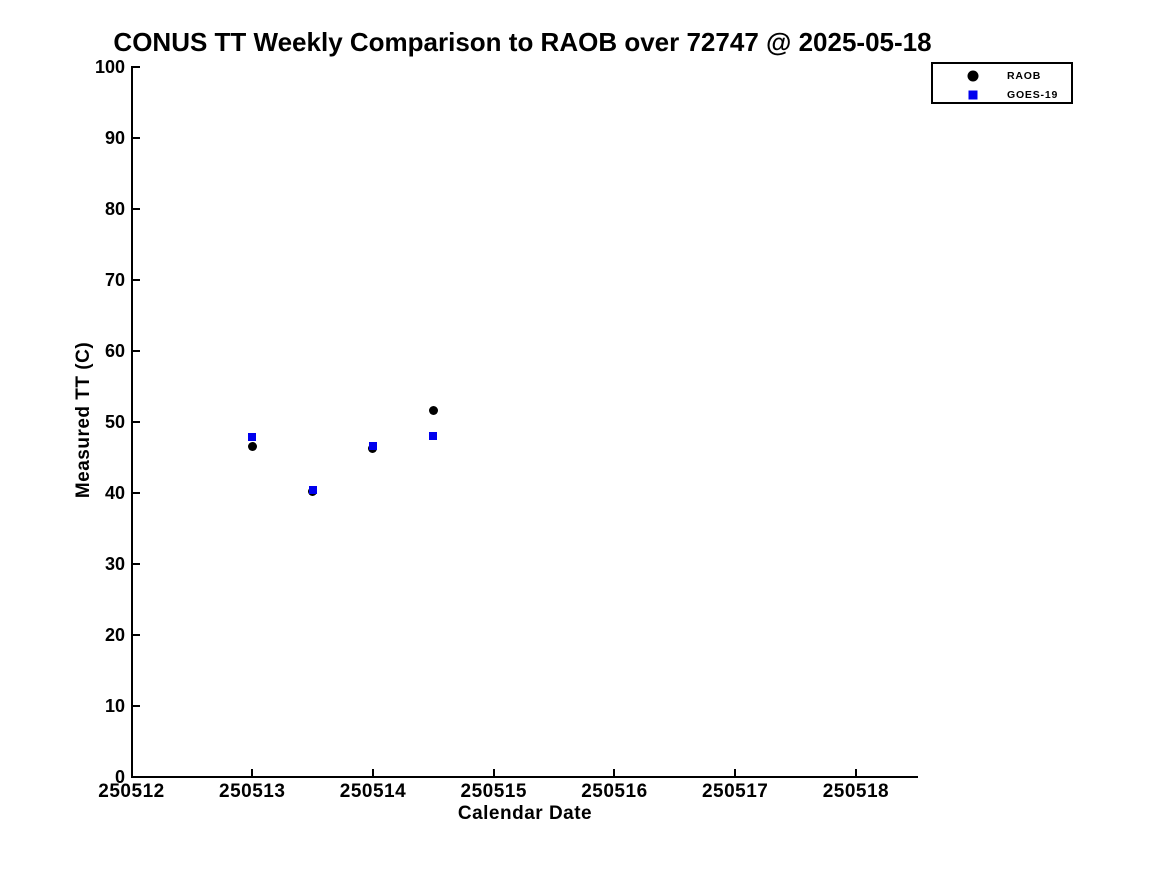  I want to click on square-marker-icon, so click(973, 95).